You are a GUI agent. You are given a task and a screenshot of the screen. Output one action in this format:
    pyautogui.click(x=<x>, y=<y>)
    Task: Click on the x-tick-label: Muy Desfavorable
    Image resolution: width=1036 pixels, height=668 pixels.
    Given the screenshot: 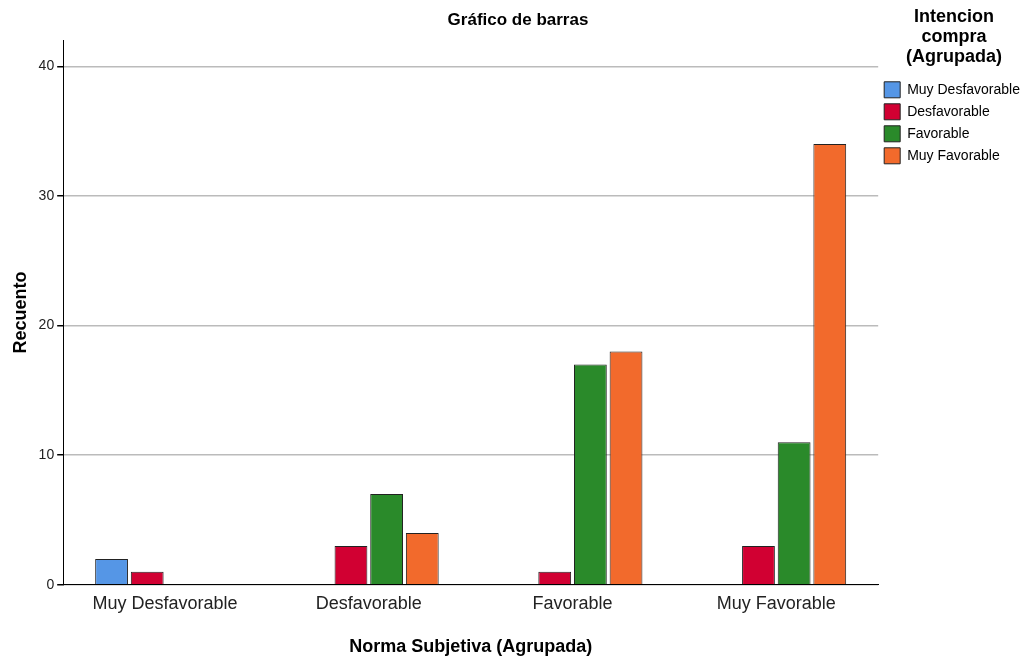 What is the action you would take?
    pyautogui.click(x=165, y=602)
    